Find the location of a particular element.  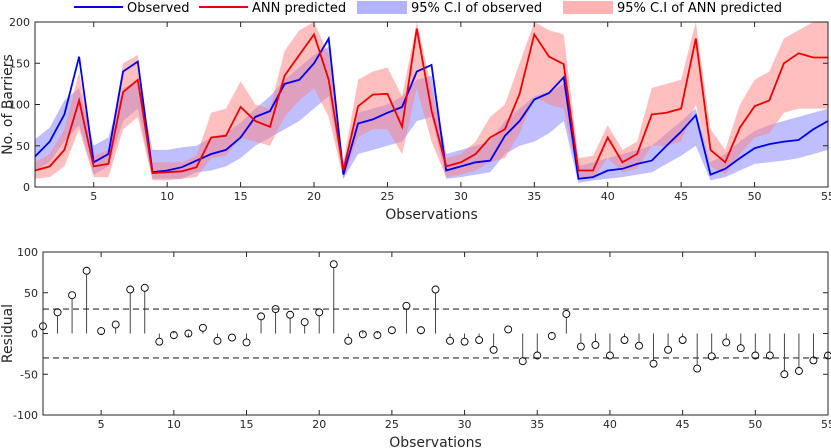

legend-ci-observed-swatch is located at coordinates (382, 7).